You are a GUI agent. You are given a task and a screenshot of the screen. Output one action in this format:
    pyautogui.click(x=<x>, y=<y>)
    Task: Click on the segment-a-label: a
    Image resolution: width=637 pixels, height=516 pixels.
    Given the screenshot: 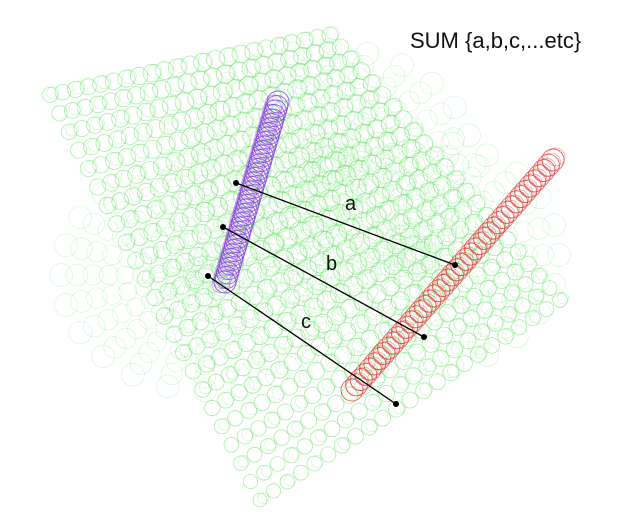 What is the action you would take?
    pyautogui.click(x=351, y=204)
    